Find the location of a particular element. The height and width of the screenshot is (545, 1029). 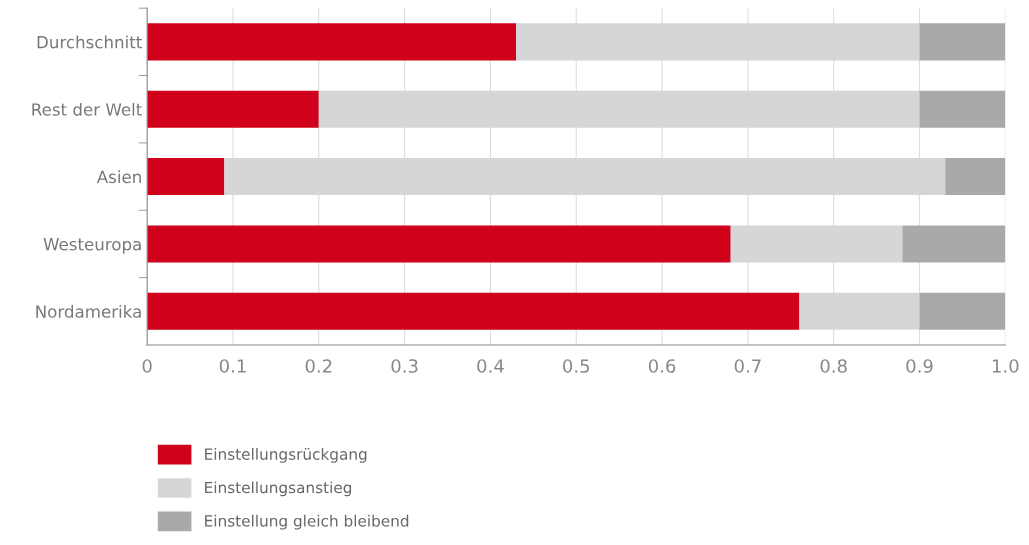

legend-label: Einstellung gleich bleibend is located at coordinates (307, 522).